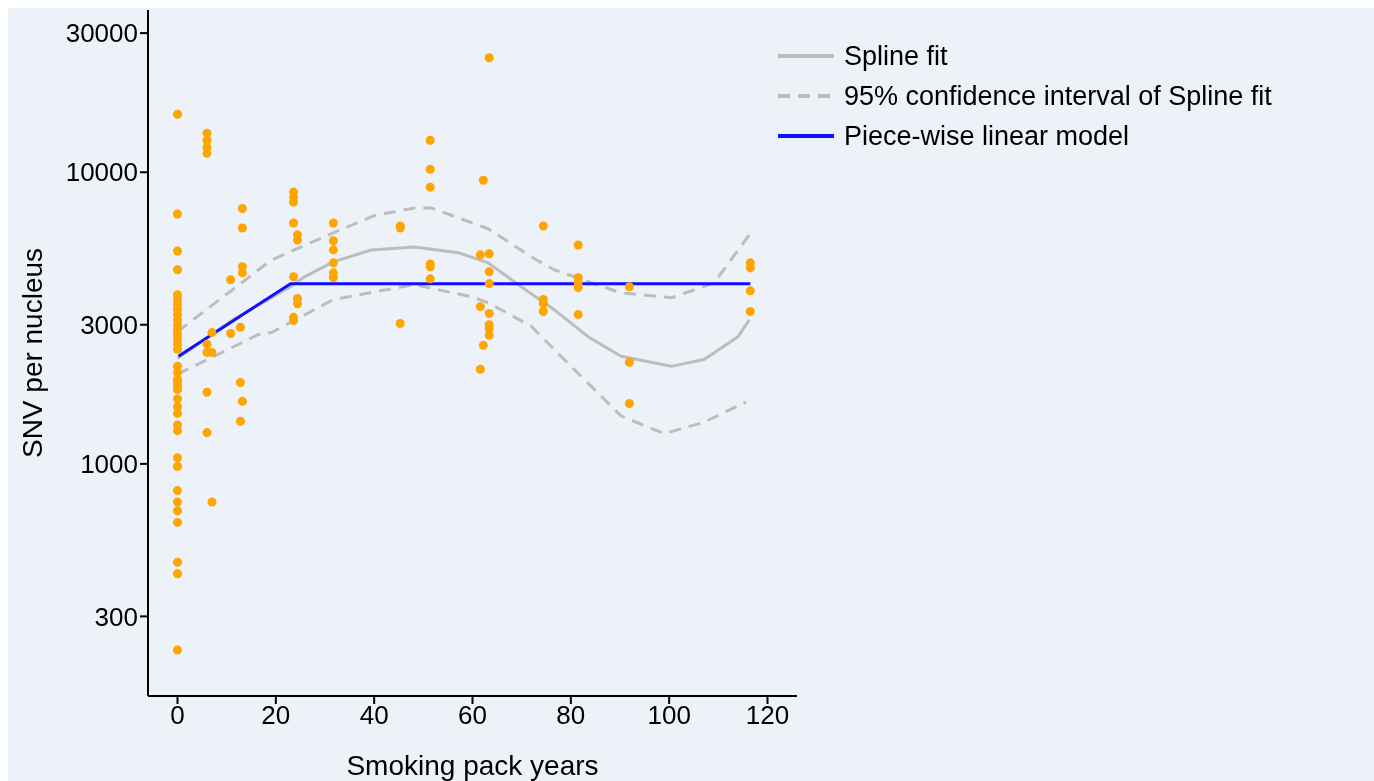 The image size is (1374, 781). I want to click on y-tick-label: 30000, so click(101, 33).